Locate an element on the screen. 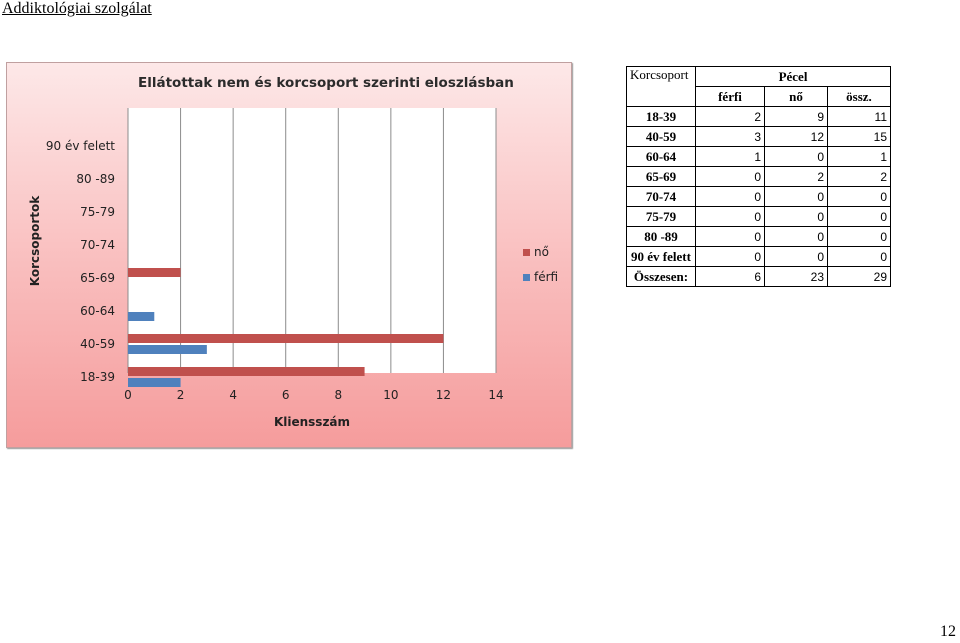  row-label: 70-74 is located at coordinates (661, 196).